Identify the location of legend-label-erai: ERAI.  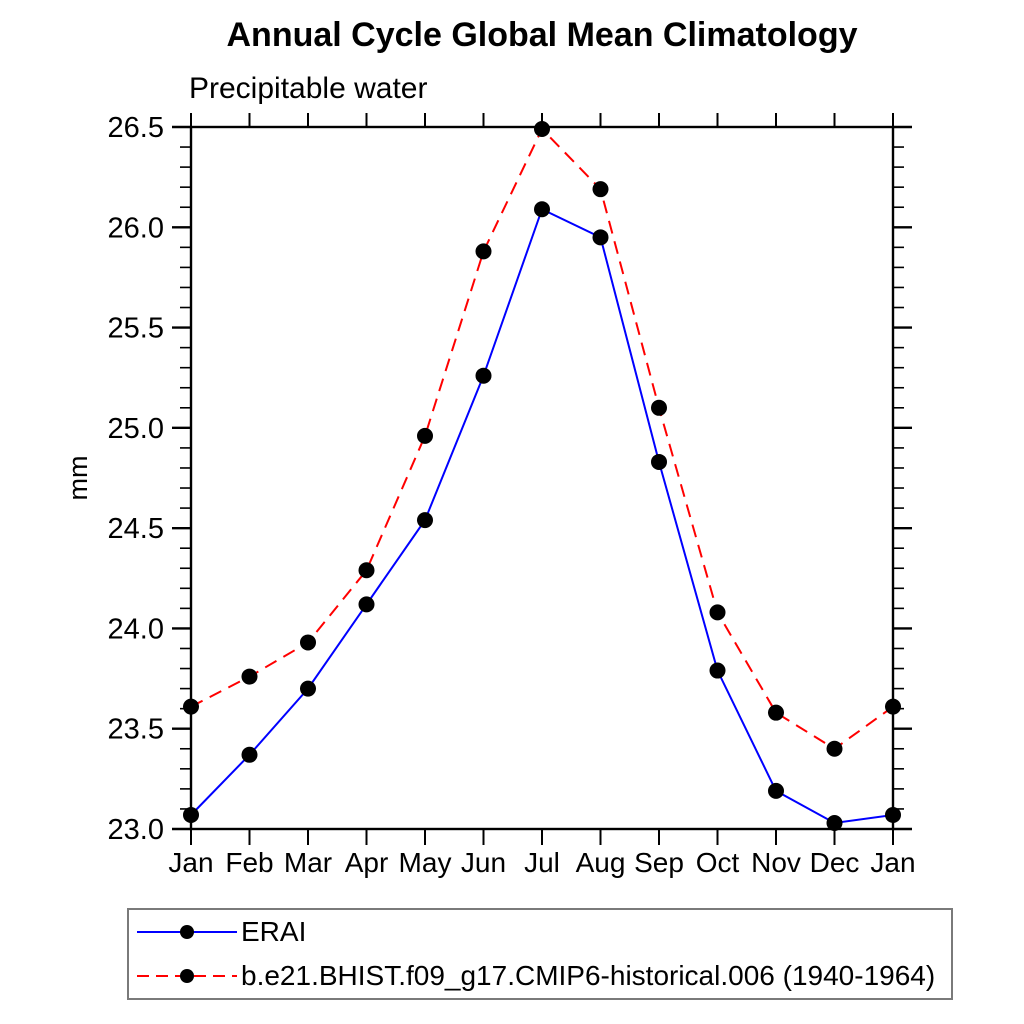
(274, 932).